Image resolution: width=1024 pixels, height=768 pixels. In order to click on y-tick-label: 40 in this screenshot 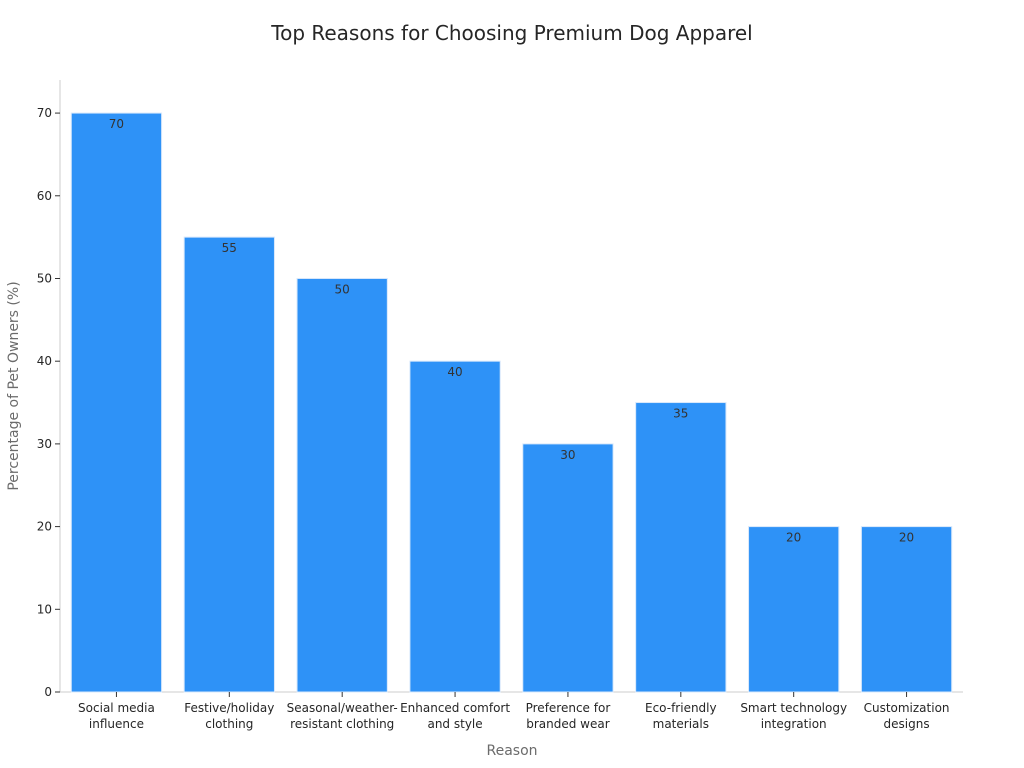, I will do `click(44, 361)`.